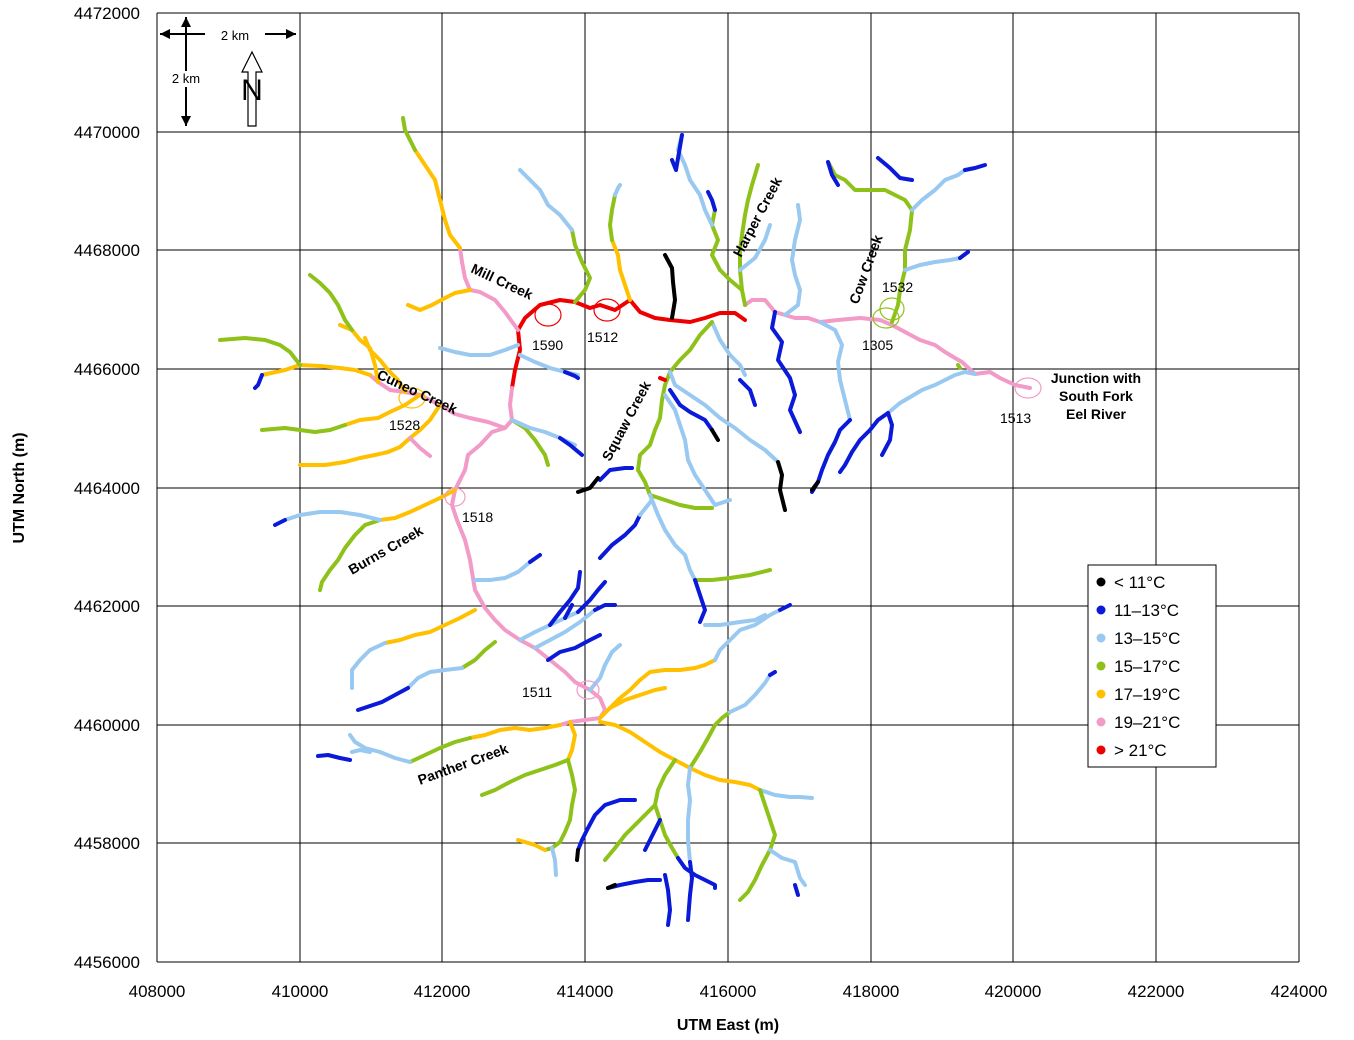 This screenshot has height=1040, width=1354. Describe the element at coordinates (1146, 610) in the screenshot. I see `legend-label: 11–13°C` at that location.